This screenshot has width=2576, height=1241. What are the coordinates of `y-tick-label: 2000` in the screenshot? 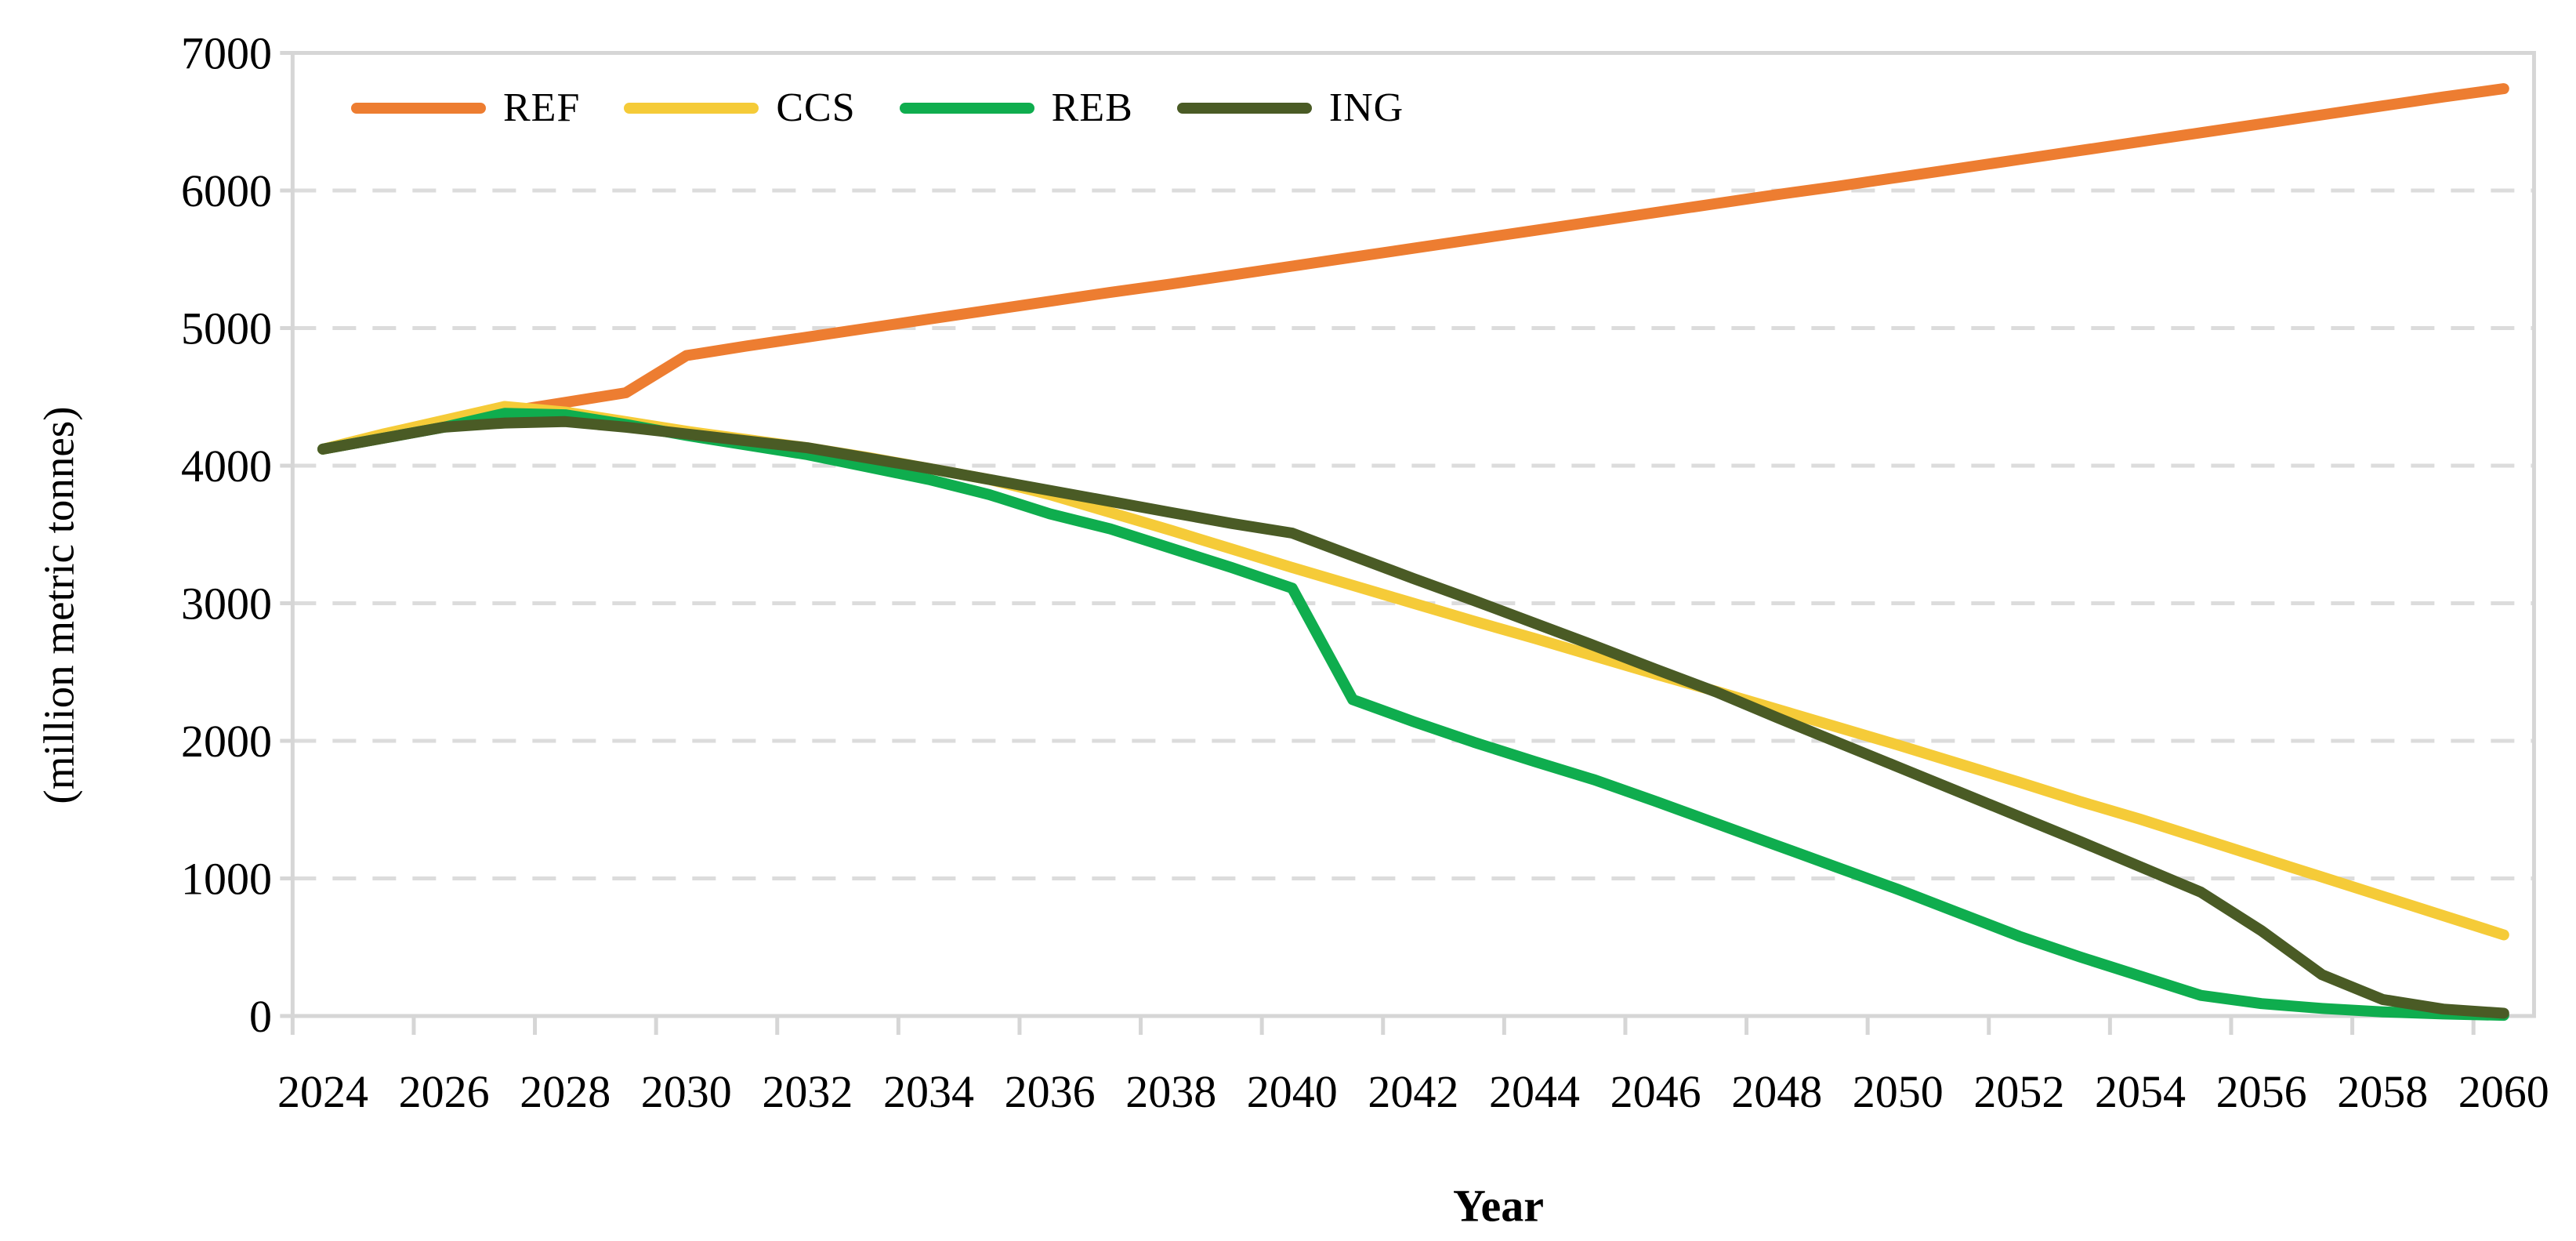 It's located at (226, 742).